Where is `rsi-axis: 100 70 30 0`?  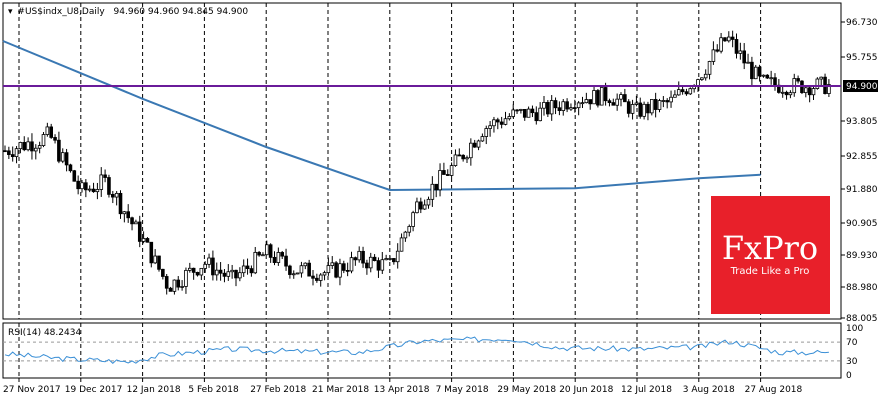
rsi-axis: 100 70 30 0 is located at coordinates (854, 352).